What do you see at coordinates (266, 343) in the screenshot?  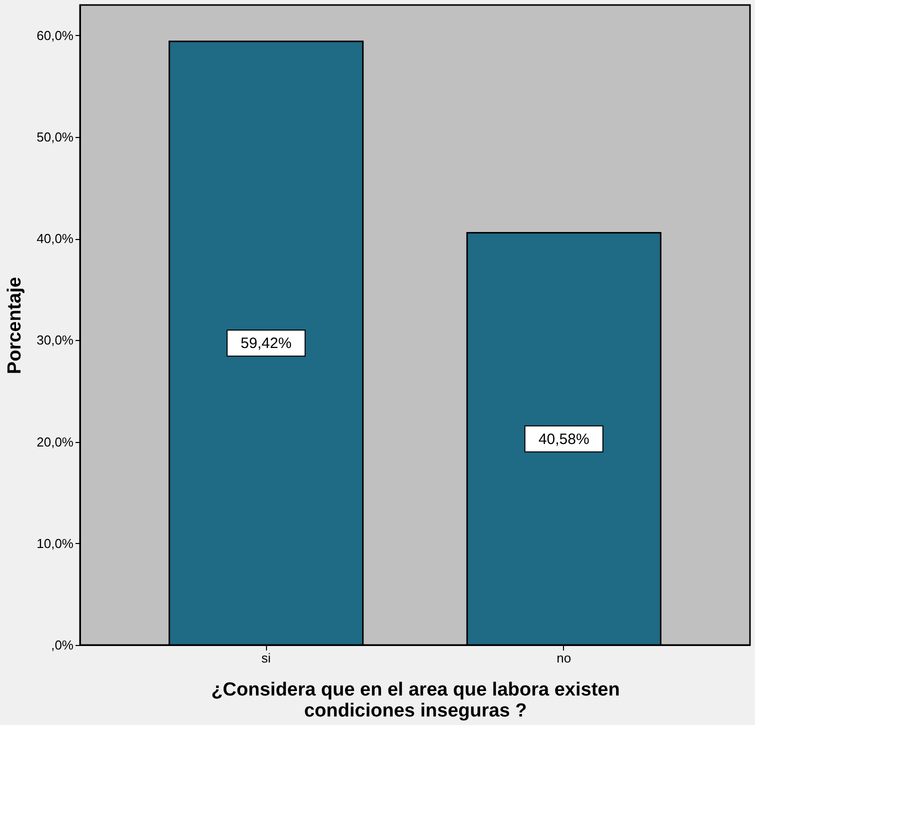 I see `data-label: 59,42%` at bounding box center [266, 343].